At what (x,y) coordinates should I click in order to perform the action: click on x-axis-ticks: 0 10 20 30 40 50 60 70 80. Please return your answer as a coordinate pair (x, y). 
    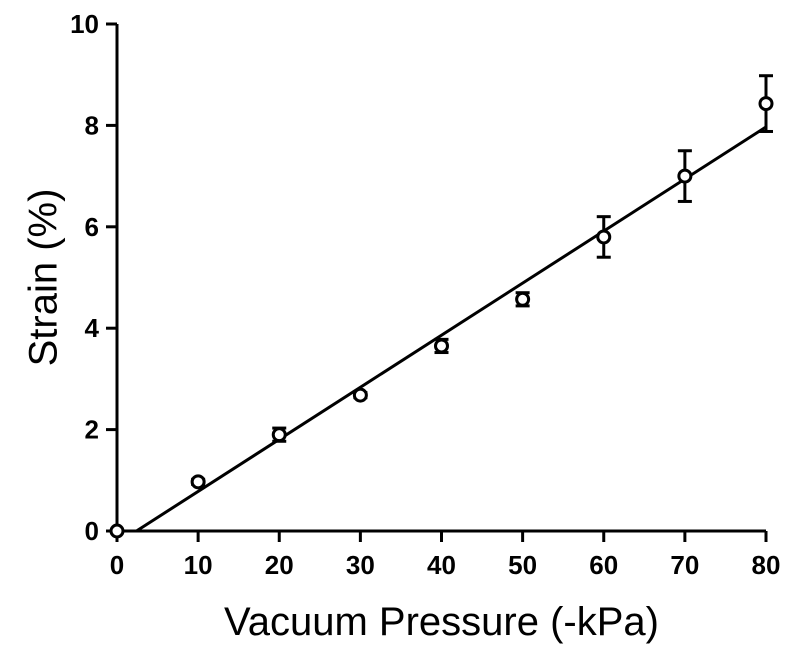
    Looking at the image, I should click on (445, 555).